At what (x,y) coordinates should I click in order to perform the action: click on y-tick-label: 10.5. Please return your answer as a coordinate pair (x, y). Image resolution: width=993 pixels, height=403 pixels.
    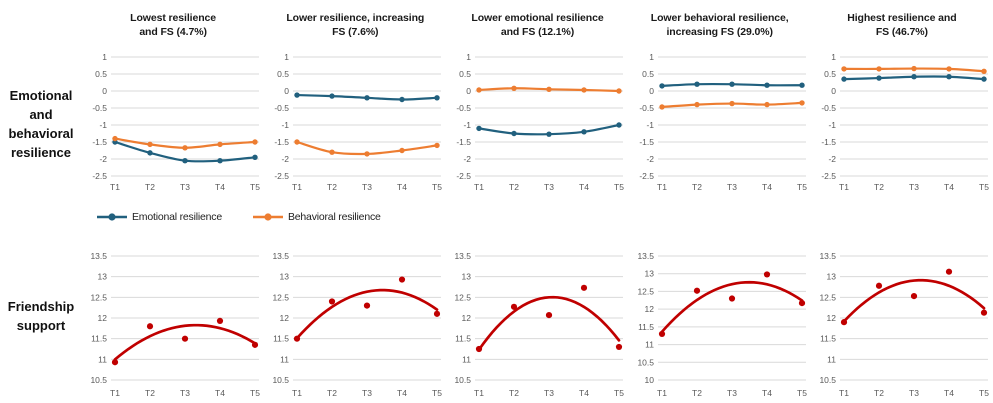
    Looking at the image, I should click on (99, 380).